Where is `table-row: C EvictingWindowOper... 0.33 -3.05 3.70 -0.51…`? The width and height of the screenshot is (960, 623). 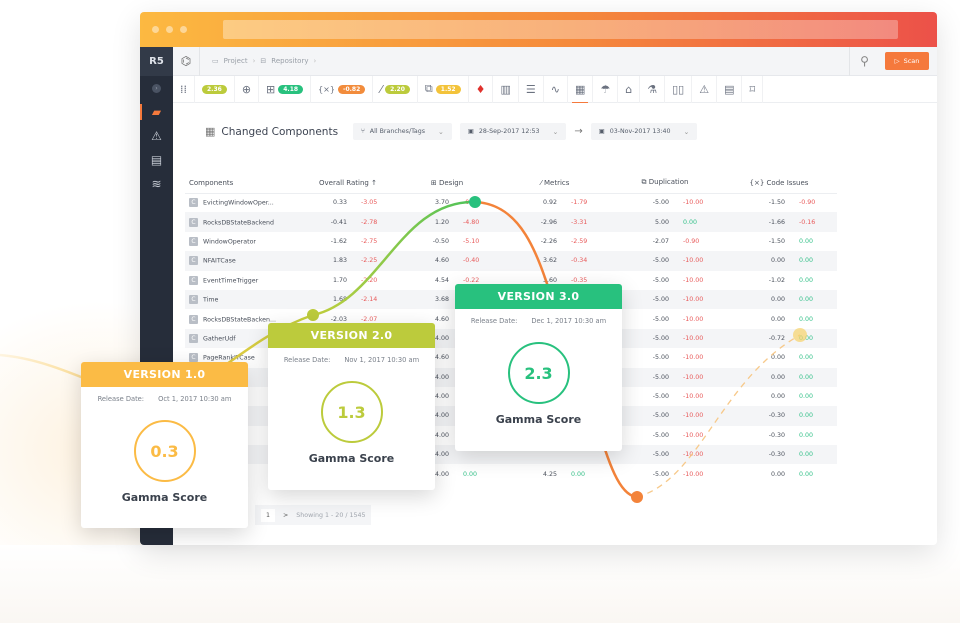
table-row: C EvictingWindowOper... 0.33 -3.05 3.70 -0.51… is located at coordinates (511, 202).